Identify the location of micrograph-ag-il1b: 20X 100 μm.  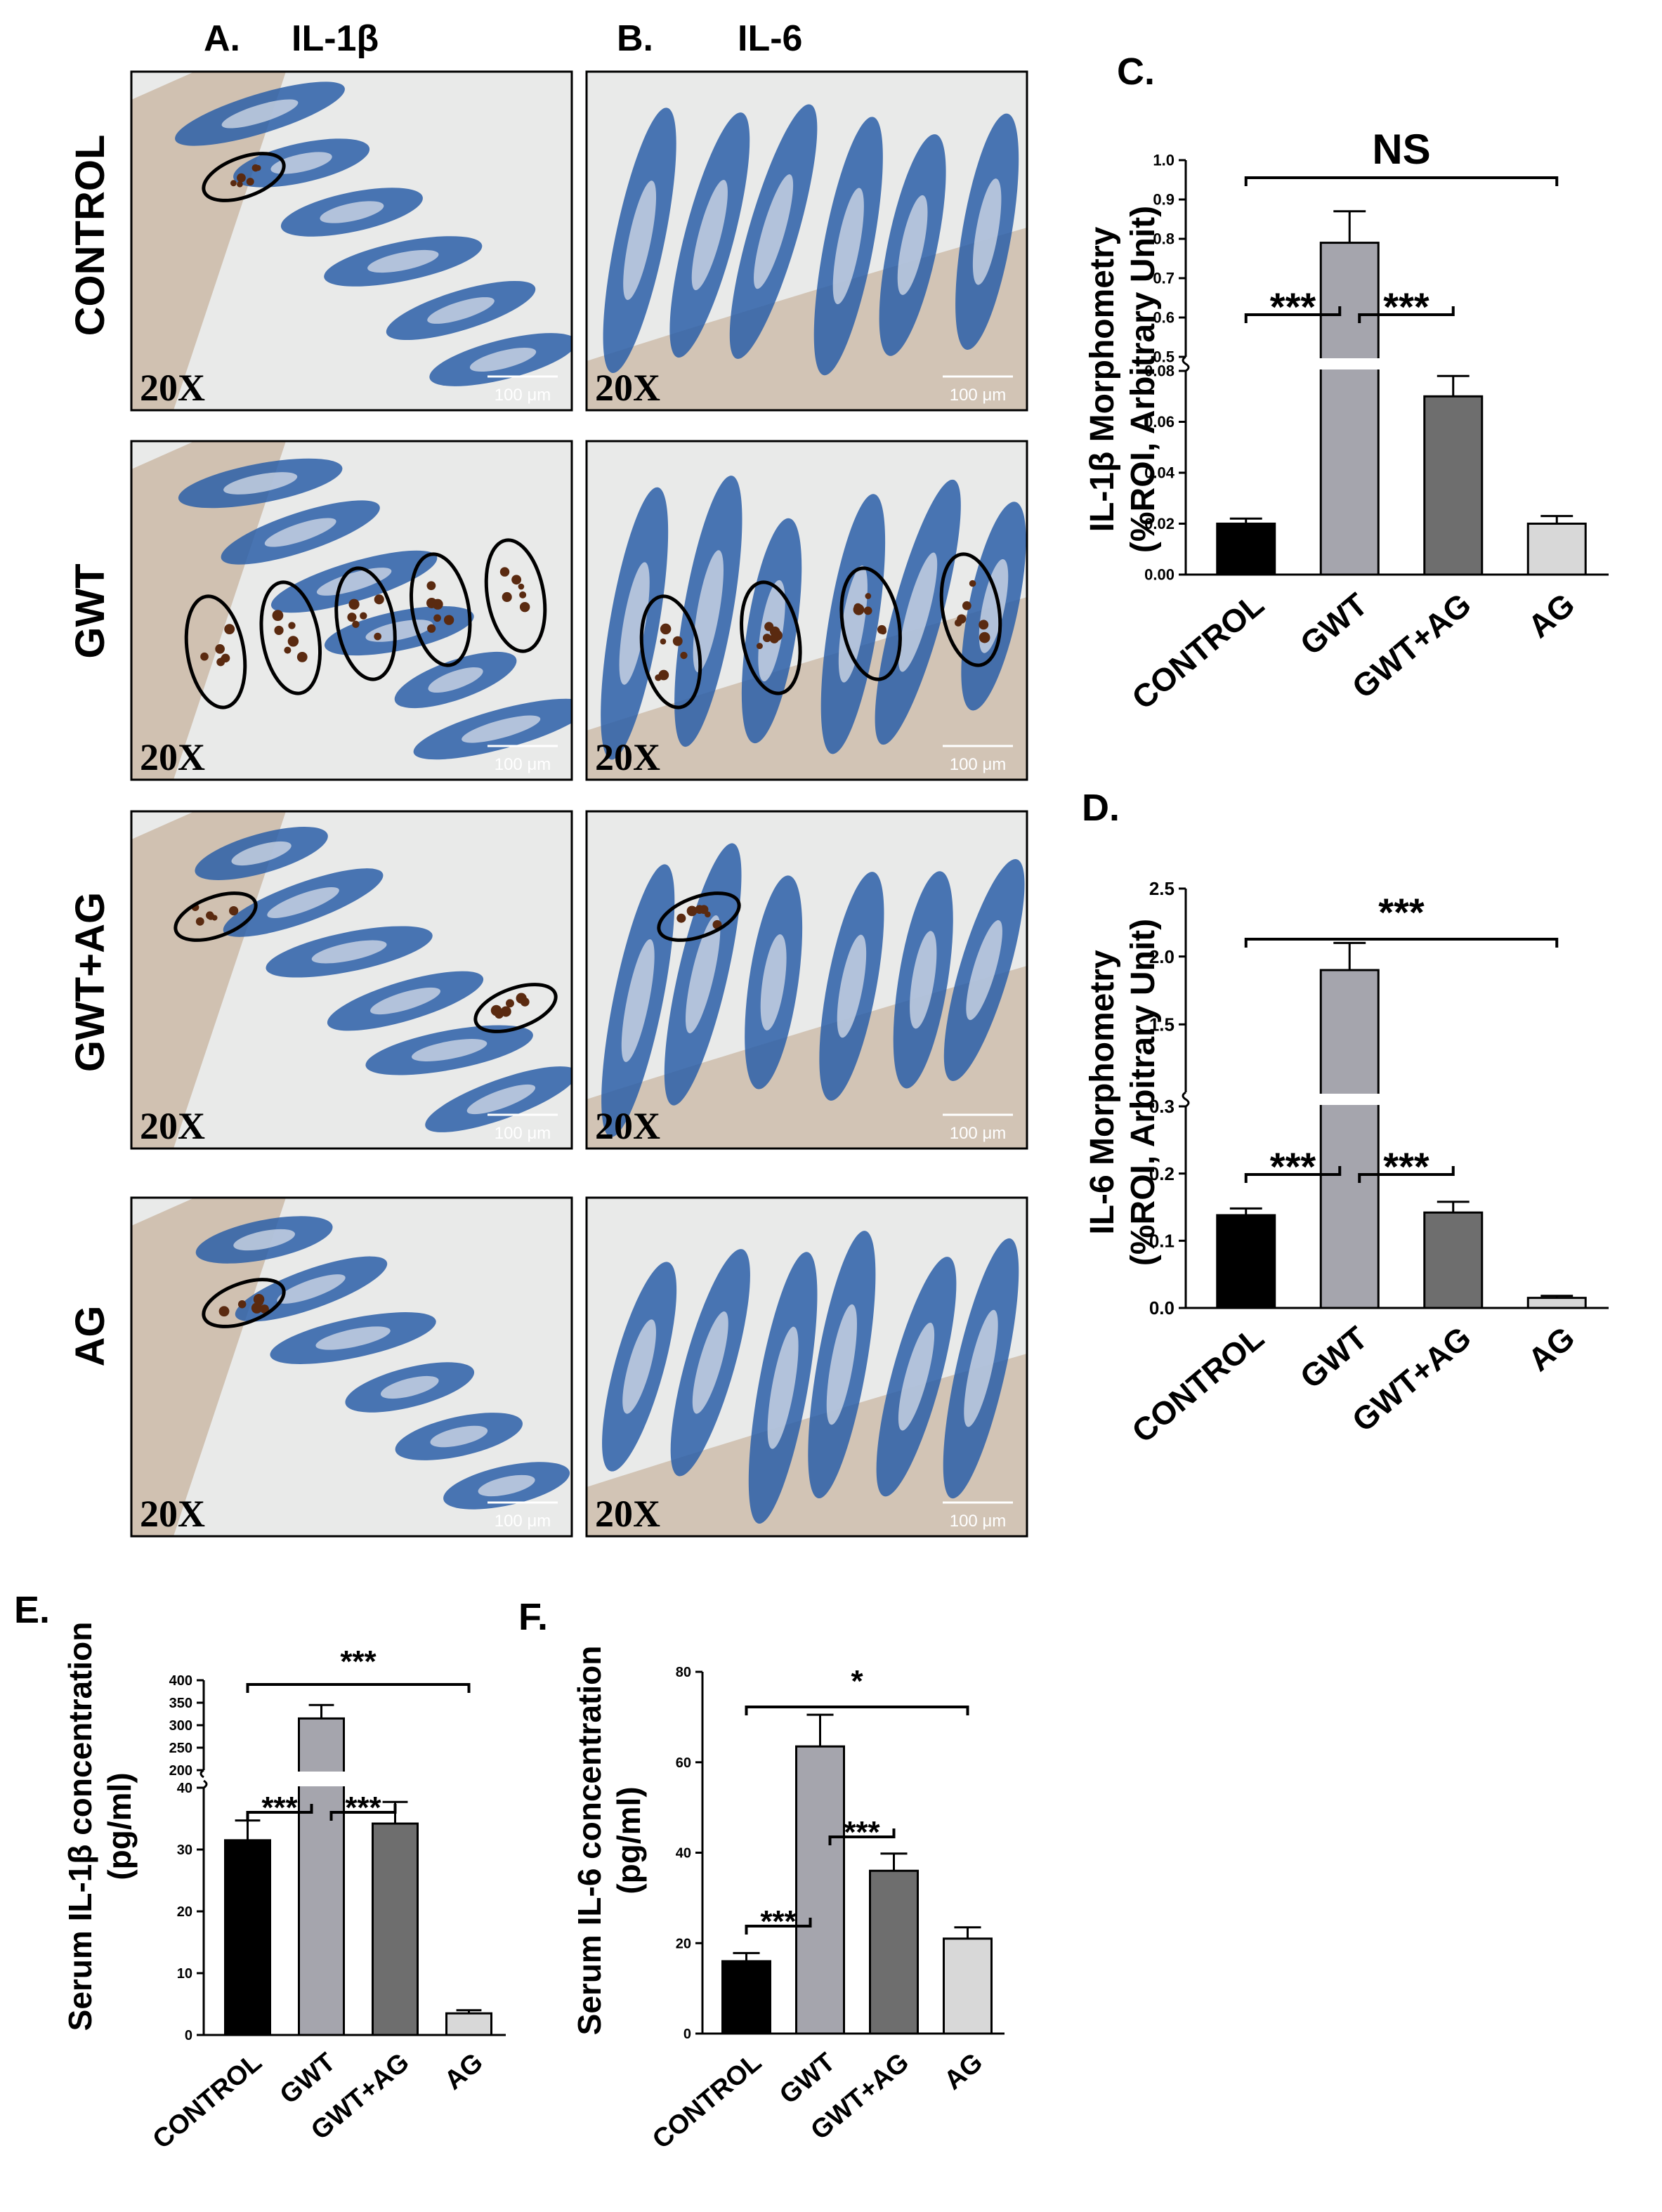
(351, 1367).